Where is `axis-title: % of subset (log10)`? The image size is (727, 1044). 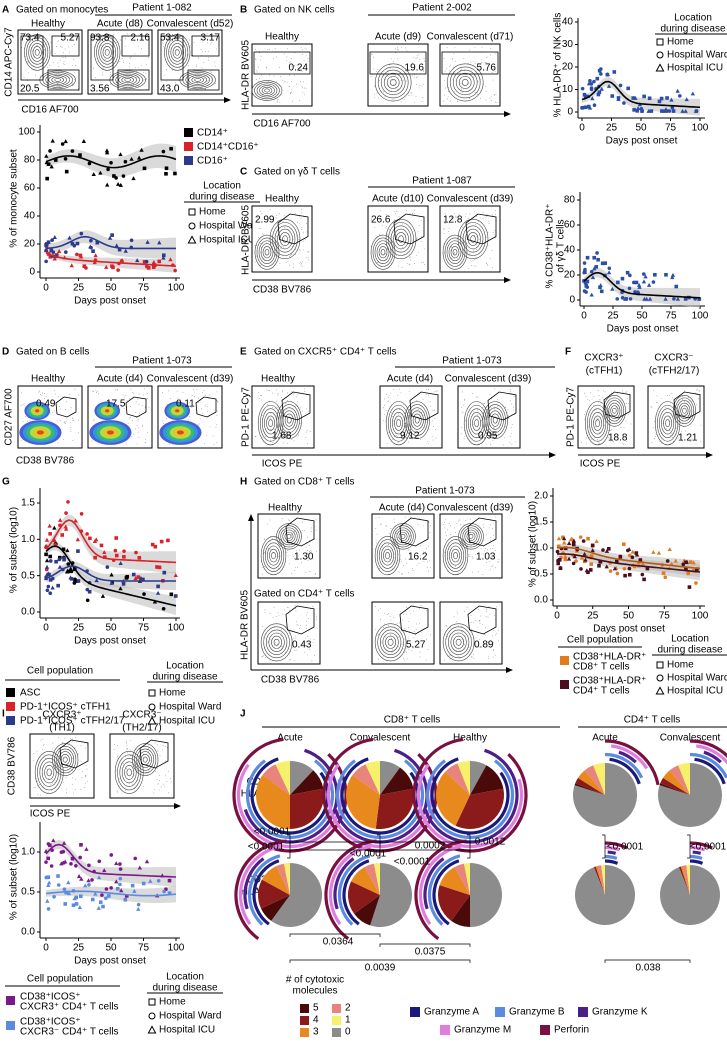
axis-title: % of subset (log10) is located at coordinates (14, 877).